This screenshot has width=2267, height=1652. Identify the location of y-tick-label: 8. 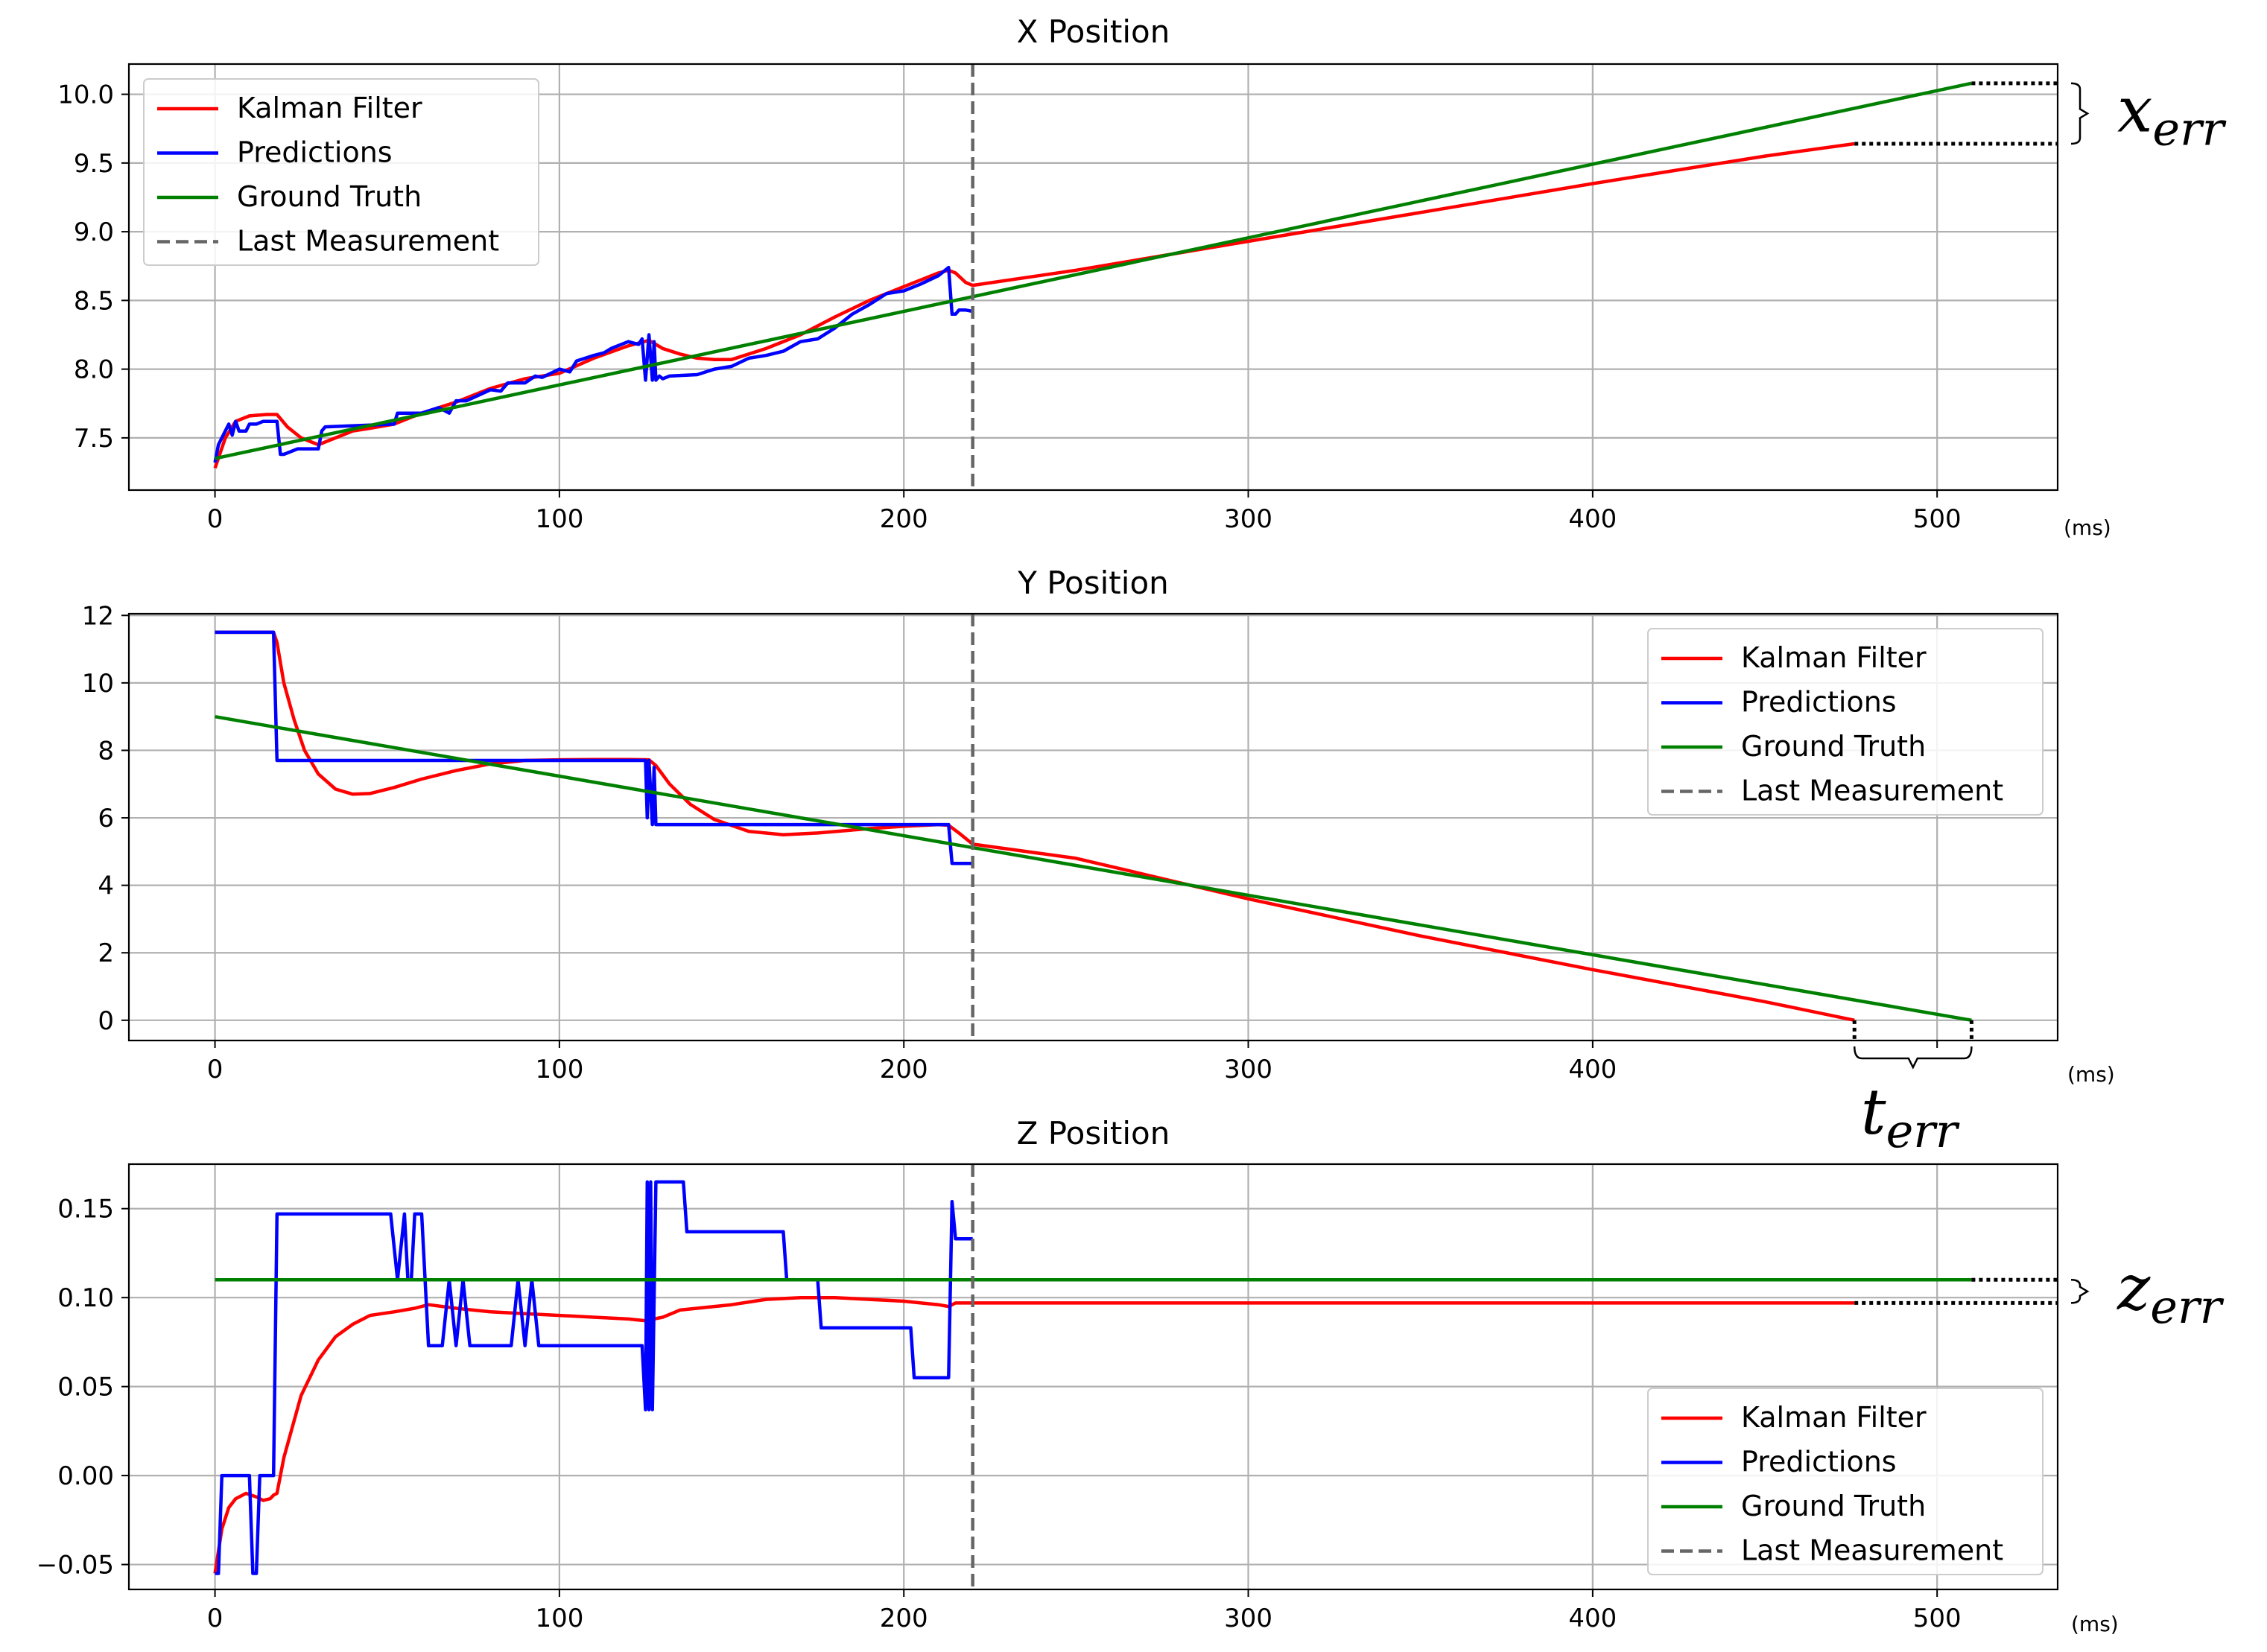
(106, 751).